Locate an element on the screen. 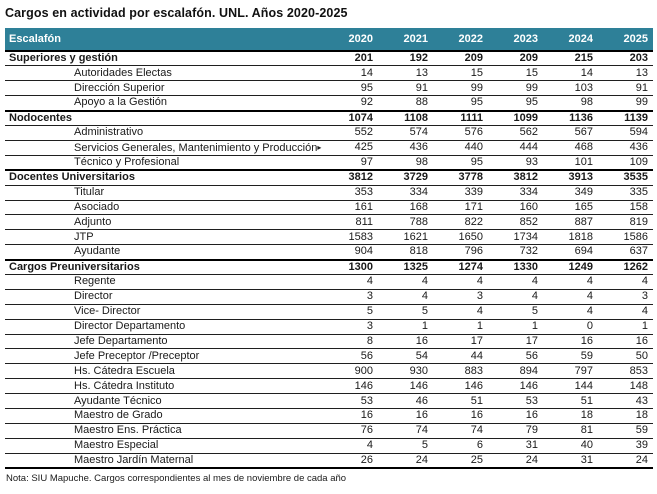 This screenshot has width=657, height=494. value-cell: 88 is located at coordinates (405, 103).